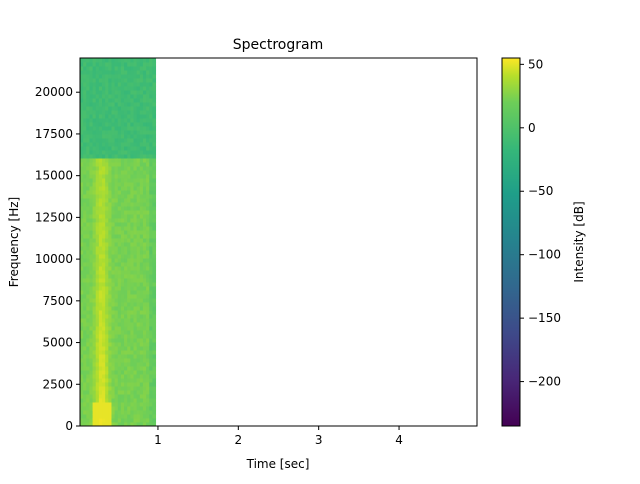 This screenshot has height=484, width=640. What do you see at coordinates (54, 134) in the screenshot?
I see `y-tick-label: 17500` at bounding box center [54, 134].